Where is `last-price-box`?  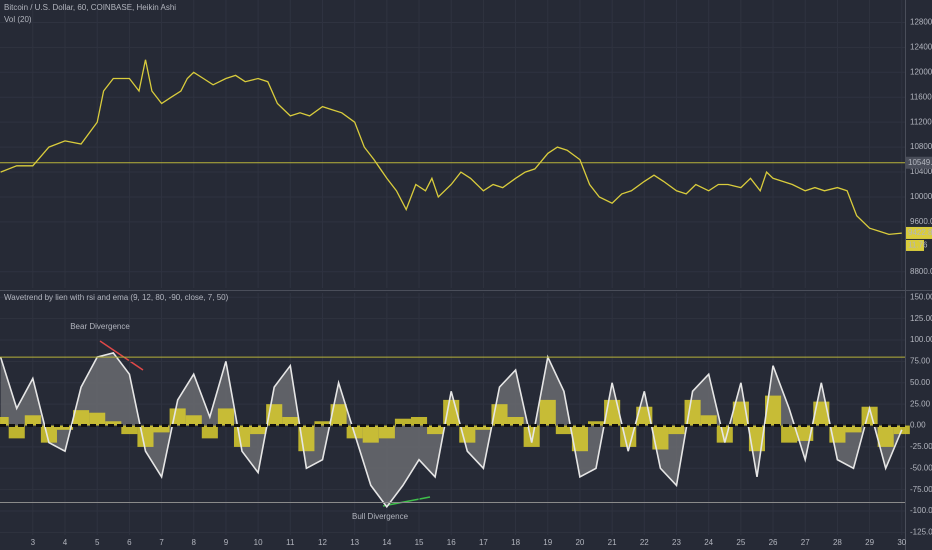
last-price-box is located at coordinates (919, 232).